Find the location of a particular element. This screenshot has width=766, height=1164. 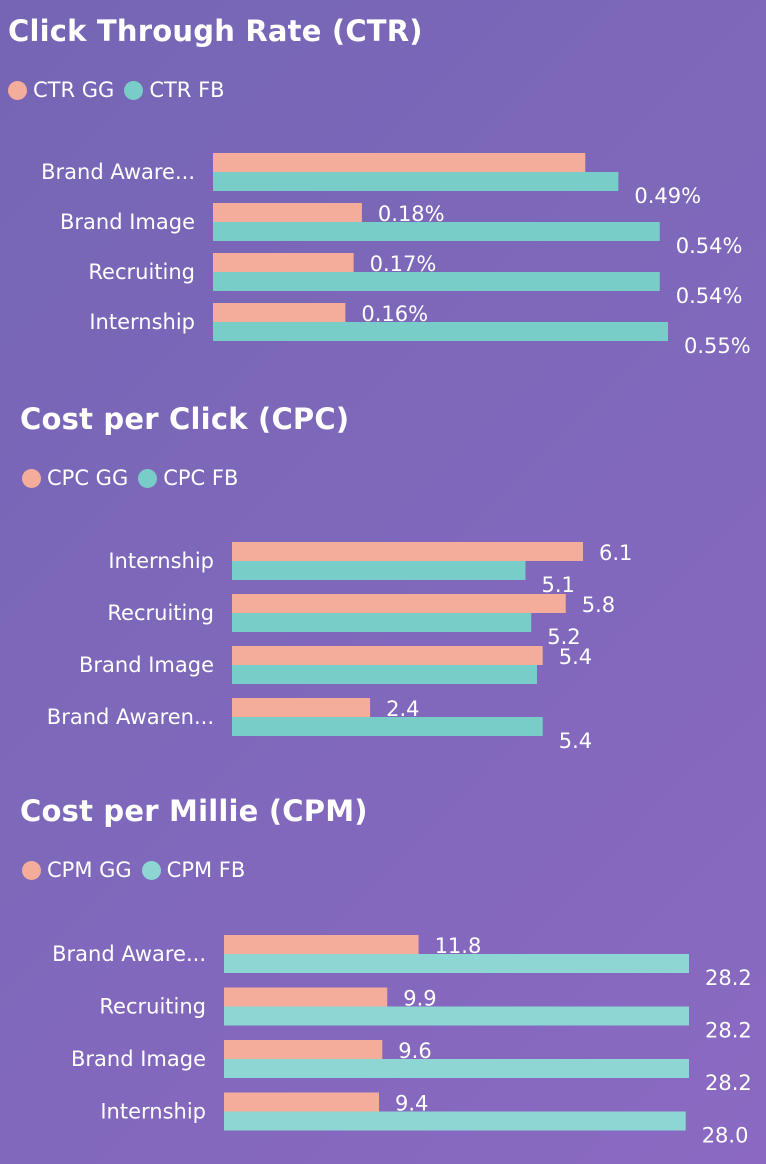

data-label: 5.1 is located at coordinates (557, 585).